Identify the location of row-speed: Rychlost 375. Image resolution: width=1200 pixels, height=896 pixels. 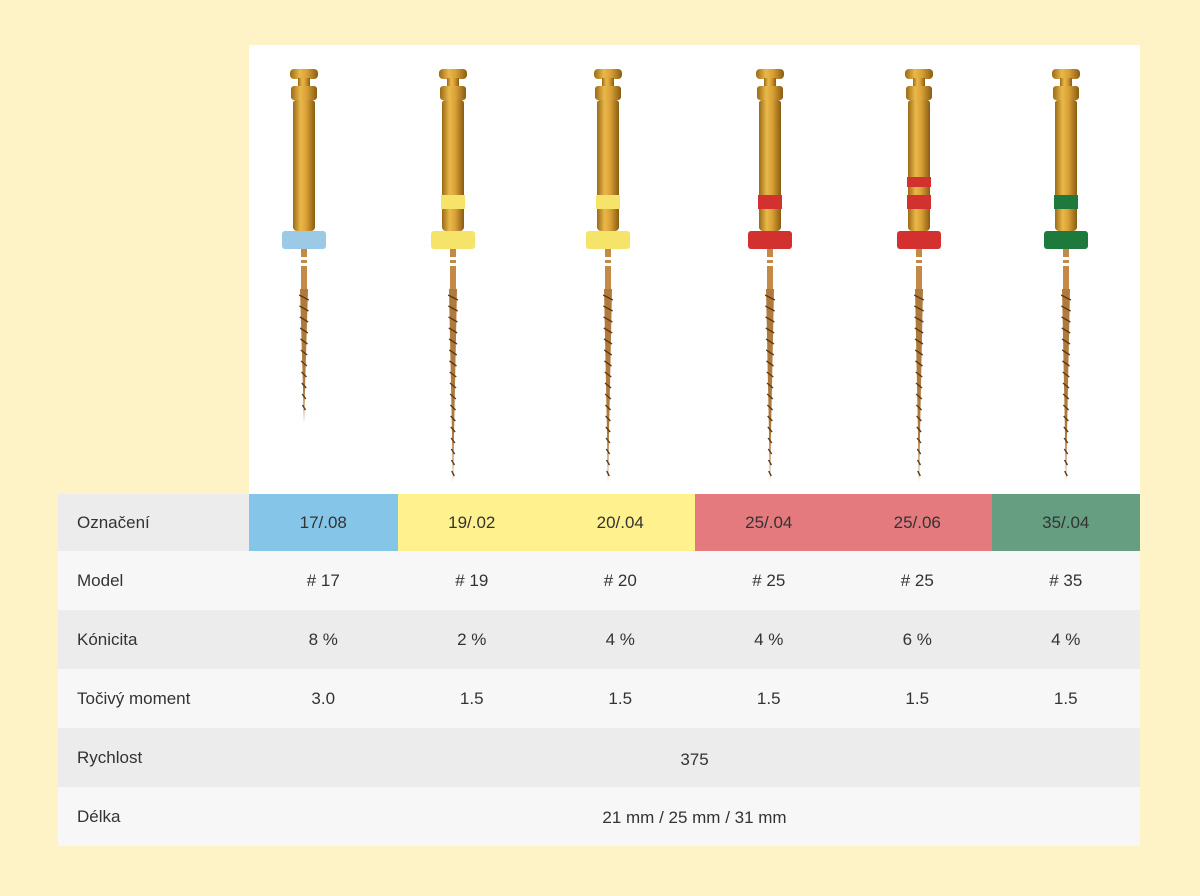
(599, 757).